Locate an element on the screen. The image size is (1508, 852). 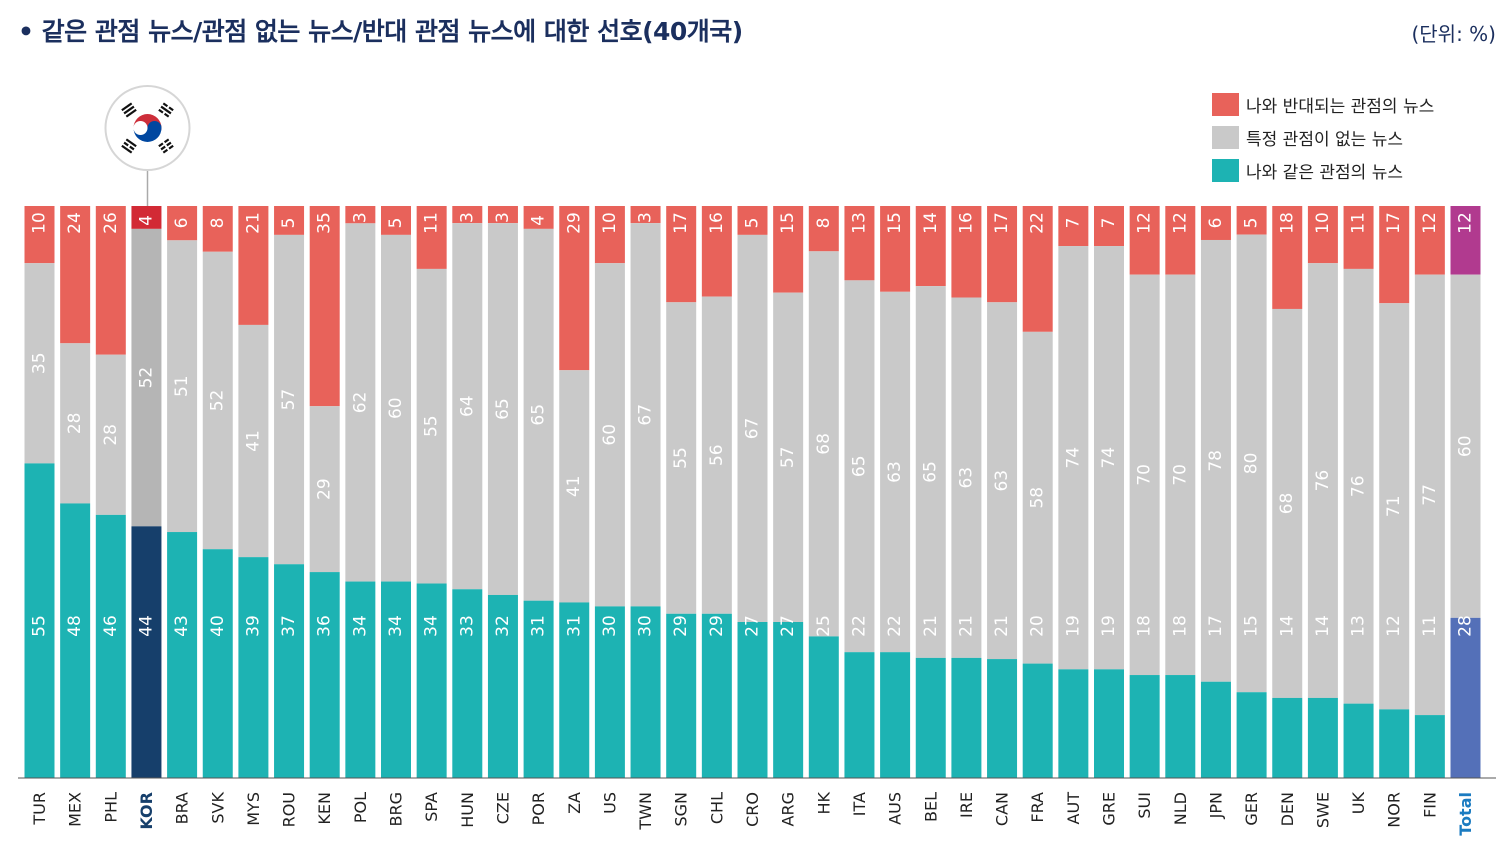
bar-spa-opposite is located at coordinates (431, 237).